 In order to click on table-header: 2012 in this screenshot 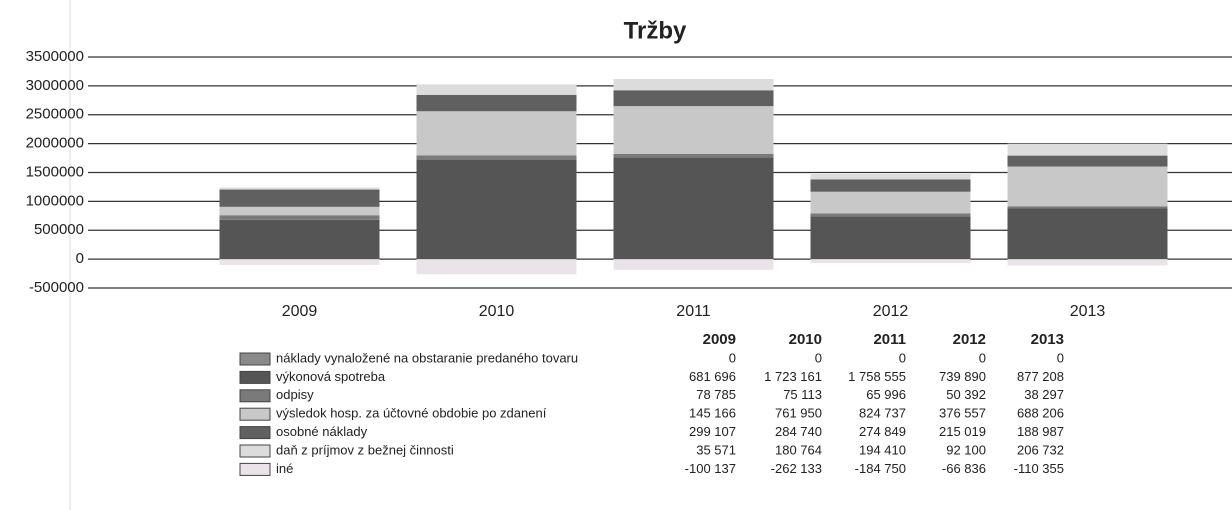, I will do `click(969, 339)`.